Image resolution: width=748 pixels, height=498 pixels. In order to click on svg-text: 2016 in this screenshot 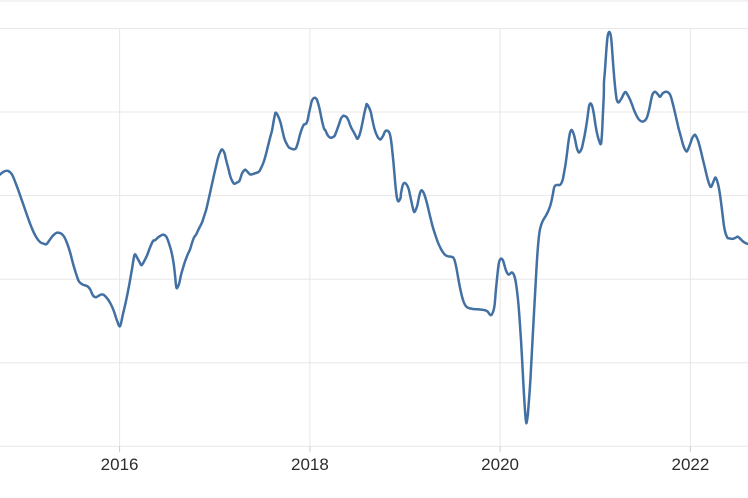, I will do `click(120, 464)`.